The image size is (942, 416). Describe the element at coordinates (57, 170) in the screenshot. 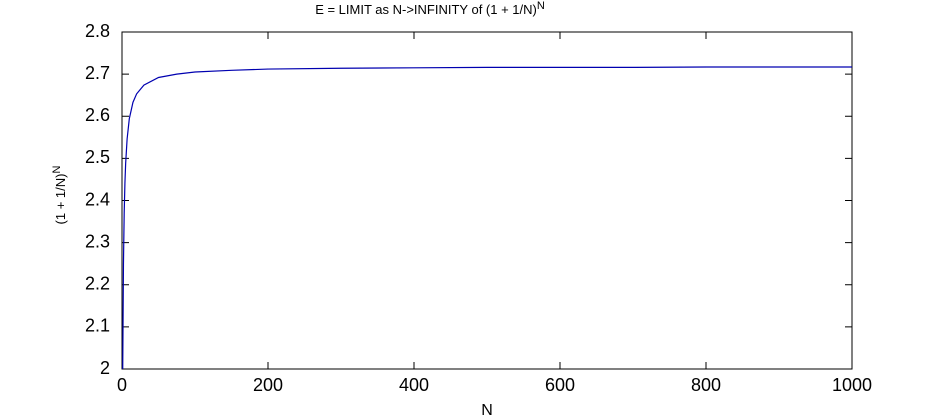

I see `y-label-superscript: N` at that location.